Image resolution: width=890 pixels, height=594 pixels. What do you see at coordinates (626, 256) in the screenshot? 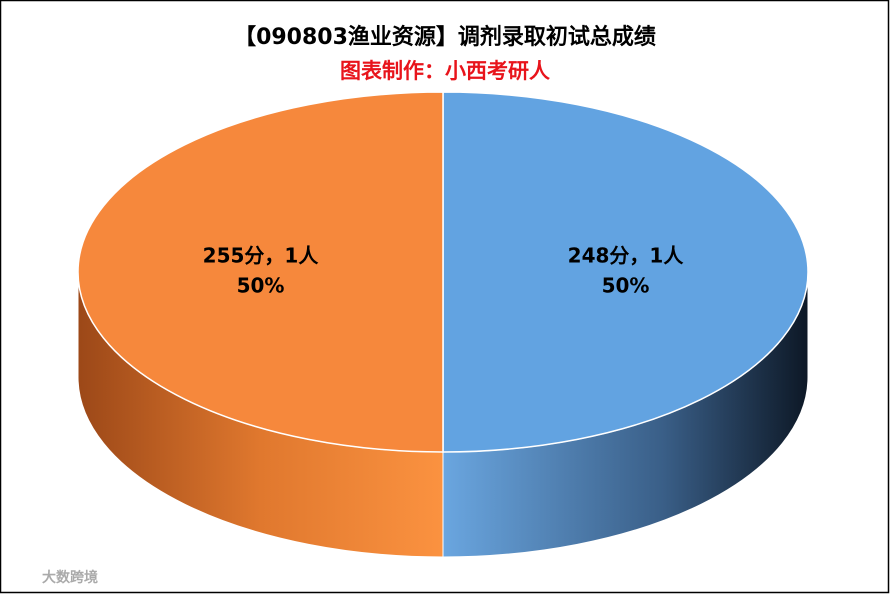
I see `slice-label: 248分，1人` at bounding box center [626, 256].